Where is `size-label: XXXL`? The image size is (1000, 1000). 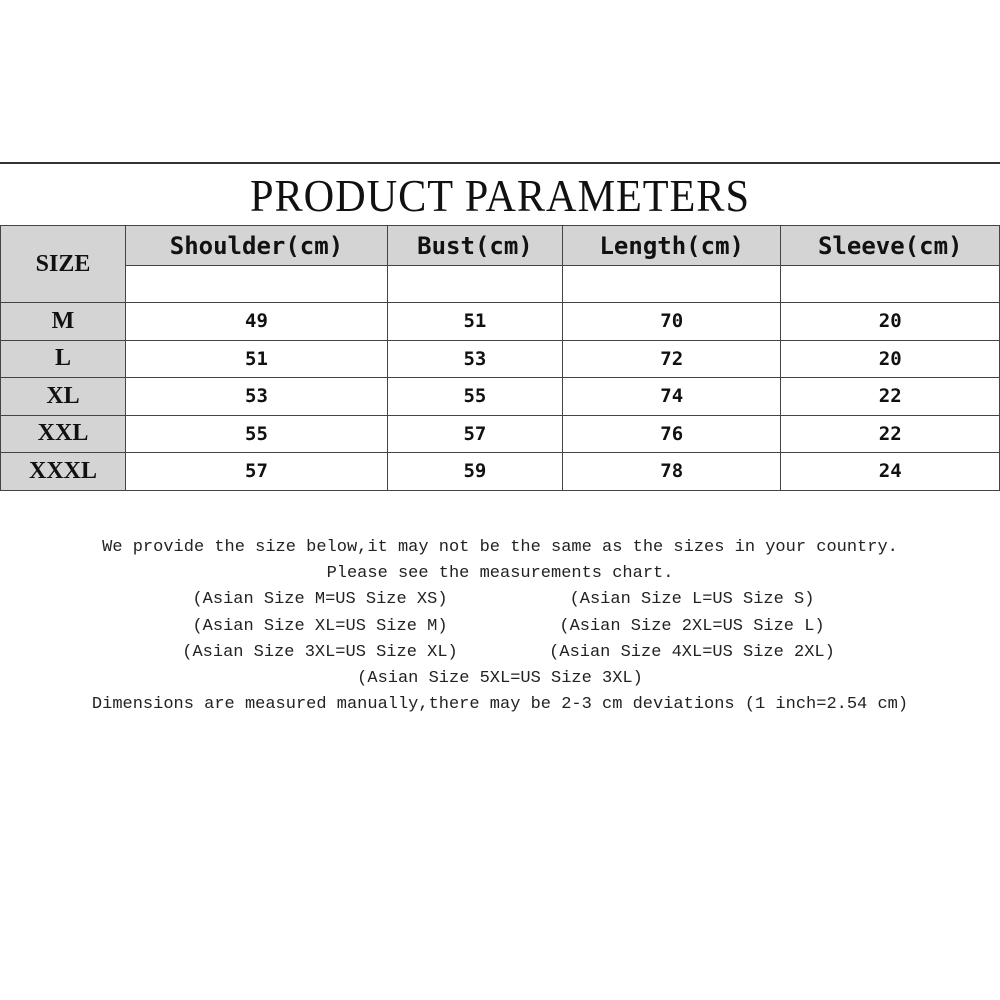 size-label: XXXL is located at coordinates (63, 471).